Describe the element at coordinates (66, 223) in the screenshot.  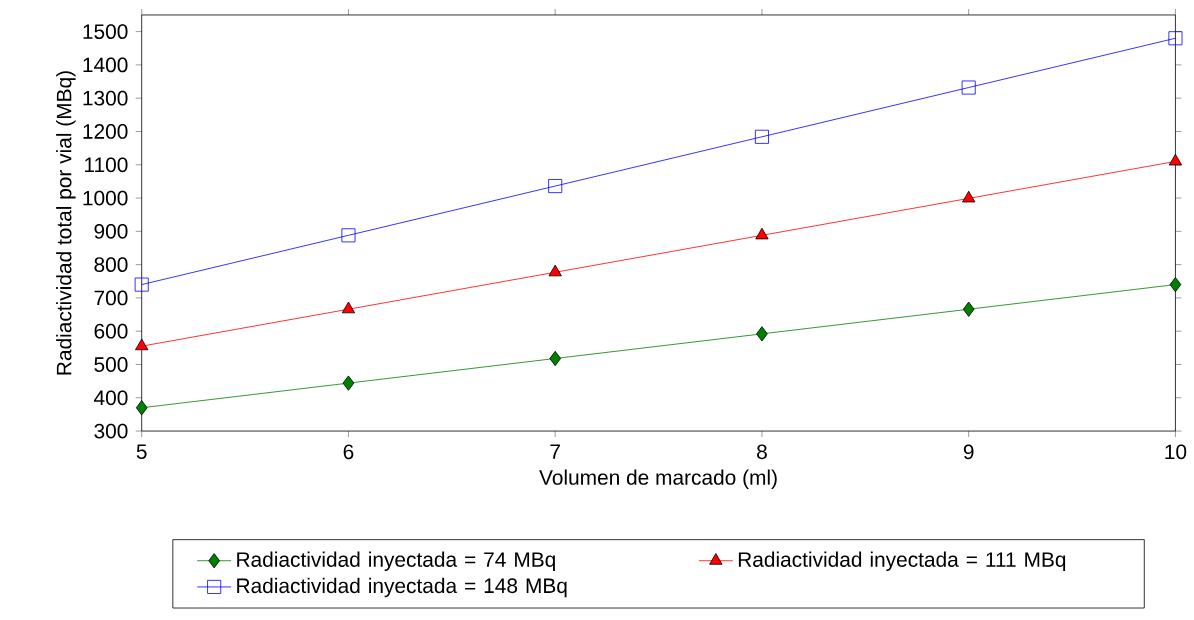
I see `y-axis-title: Radiactividad total por vial (MBq)` at that location.